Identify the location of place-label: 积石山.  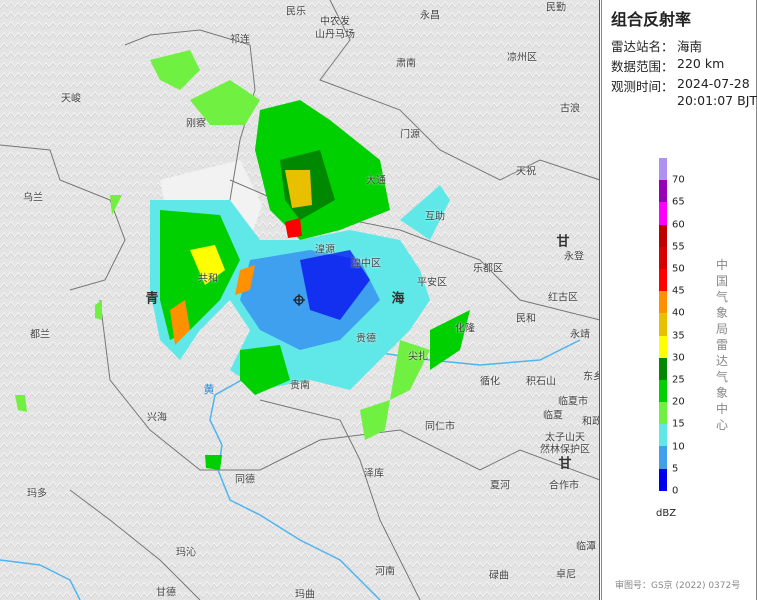
(541, 382).